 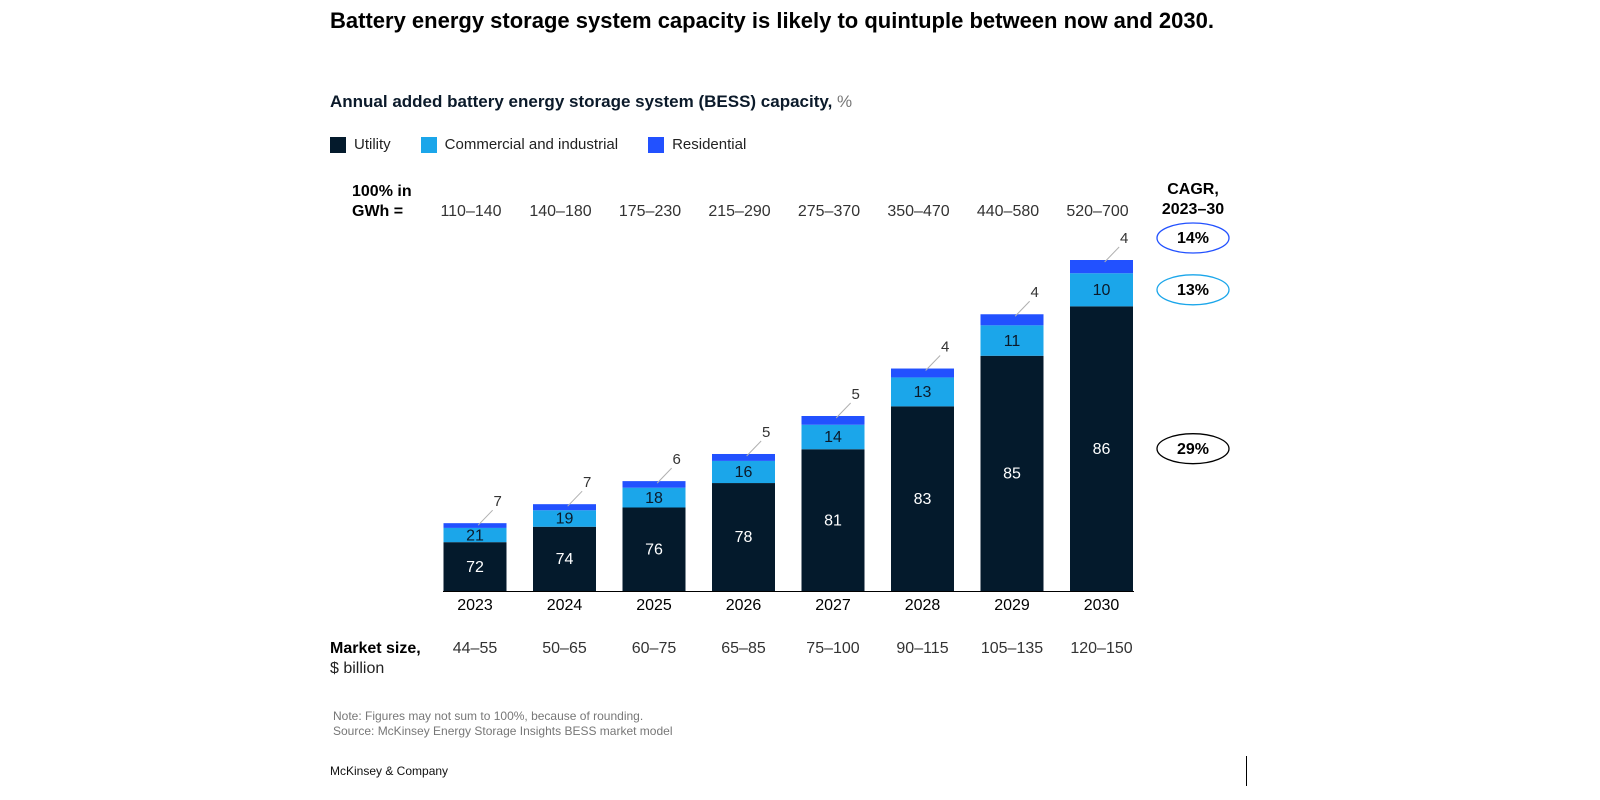 What do you see at coordinates (1101, 267) in the screenshot?
I see `bar-segment-residential-2030` at bounding box center [1101, 267].